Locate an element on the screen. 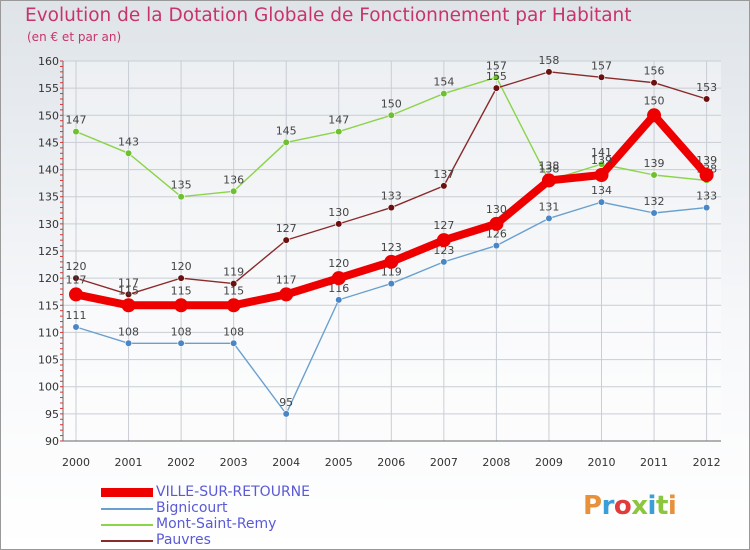  data-label: 115 is located at coordinates (181, 290).